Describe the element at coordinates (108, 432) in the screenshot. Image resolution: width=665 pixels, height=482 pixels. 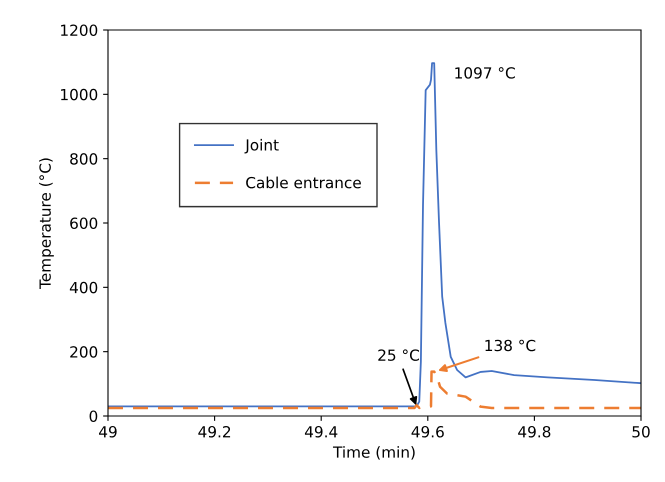
I see `x-tick-label: 49` at that location.